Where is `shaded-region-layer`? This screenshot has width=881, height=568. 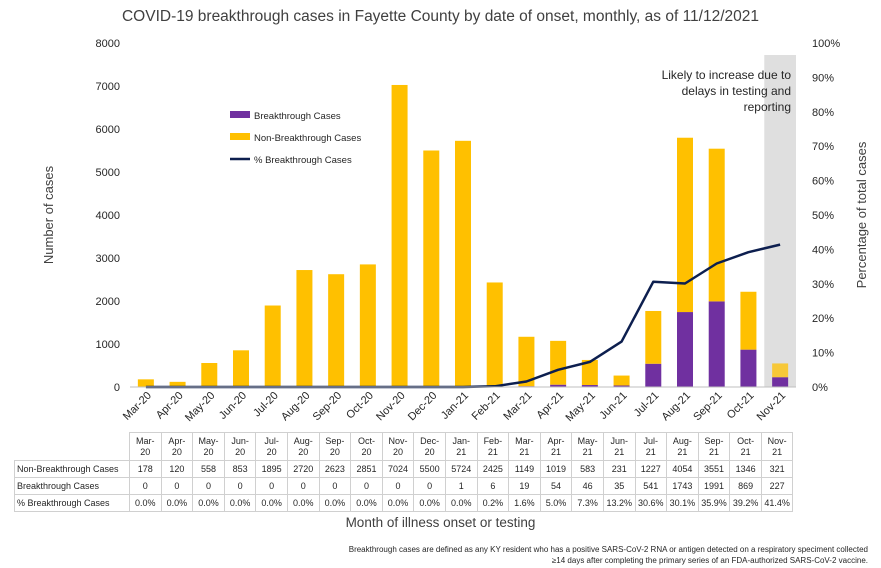
shaded-region-layer is located at coordinates (780, 221).